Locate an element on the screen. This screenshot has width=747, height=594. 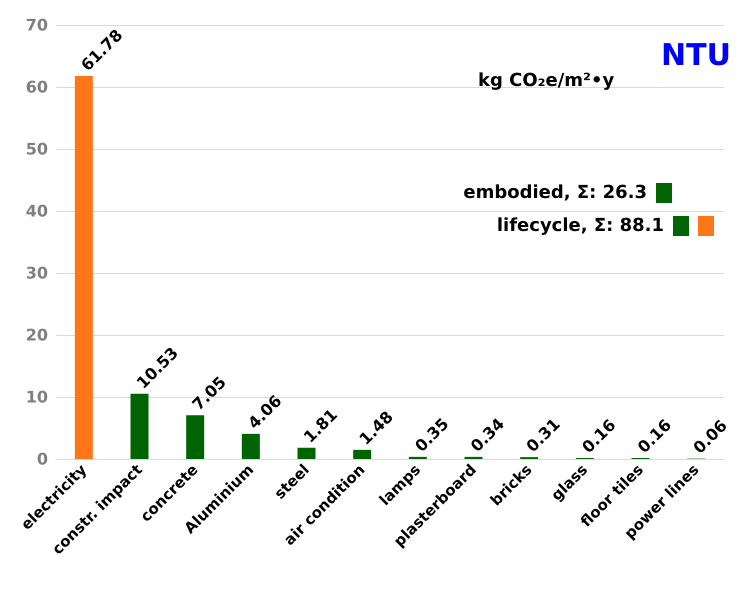
y-tick-label: 60 is located at coordinates (37, 87).